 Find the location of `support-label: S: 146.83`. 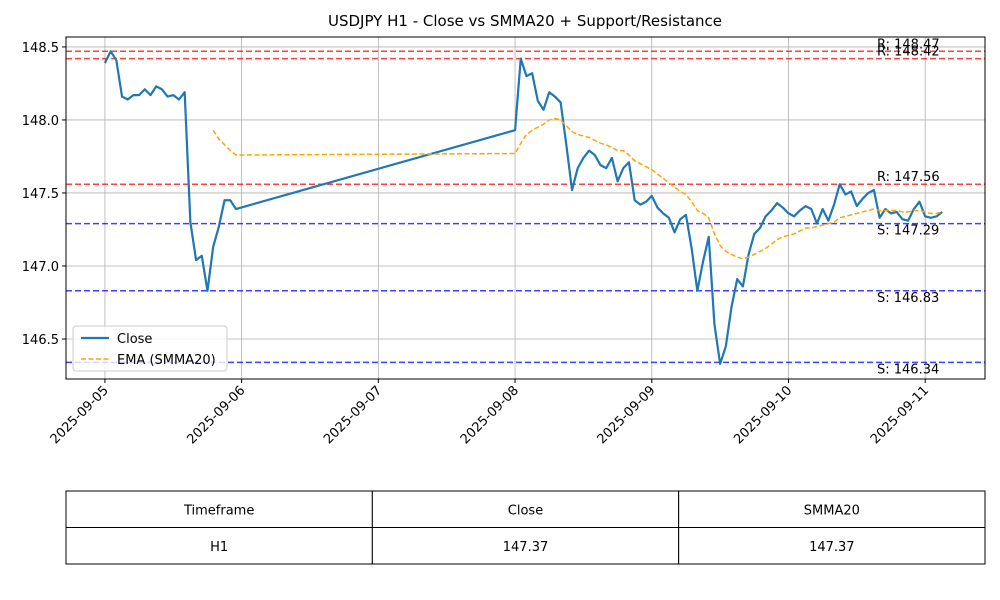

support-label: S: 146.83 is located at coordinates (908, 298).